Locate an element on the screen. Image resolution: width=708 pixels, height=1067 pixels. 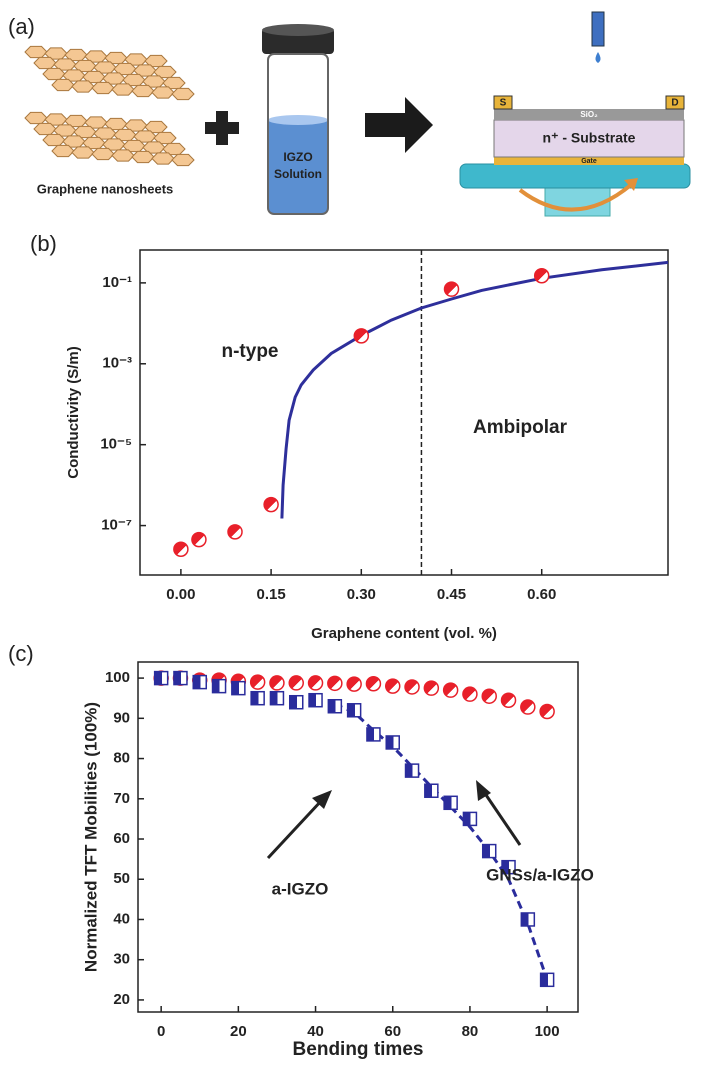
x-tick-label: 0.15 is located at coordinates (270, 594).